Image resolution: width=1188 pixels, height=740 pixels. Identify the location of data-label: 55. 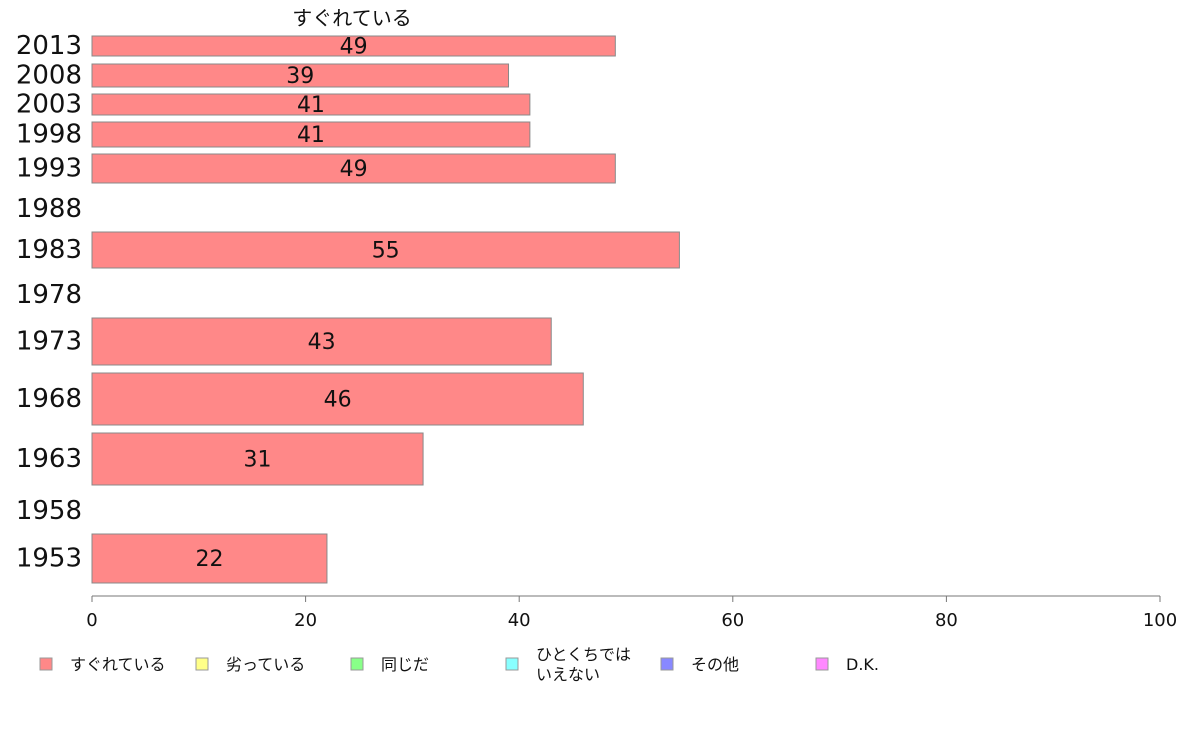
(386, 251).